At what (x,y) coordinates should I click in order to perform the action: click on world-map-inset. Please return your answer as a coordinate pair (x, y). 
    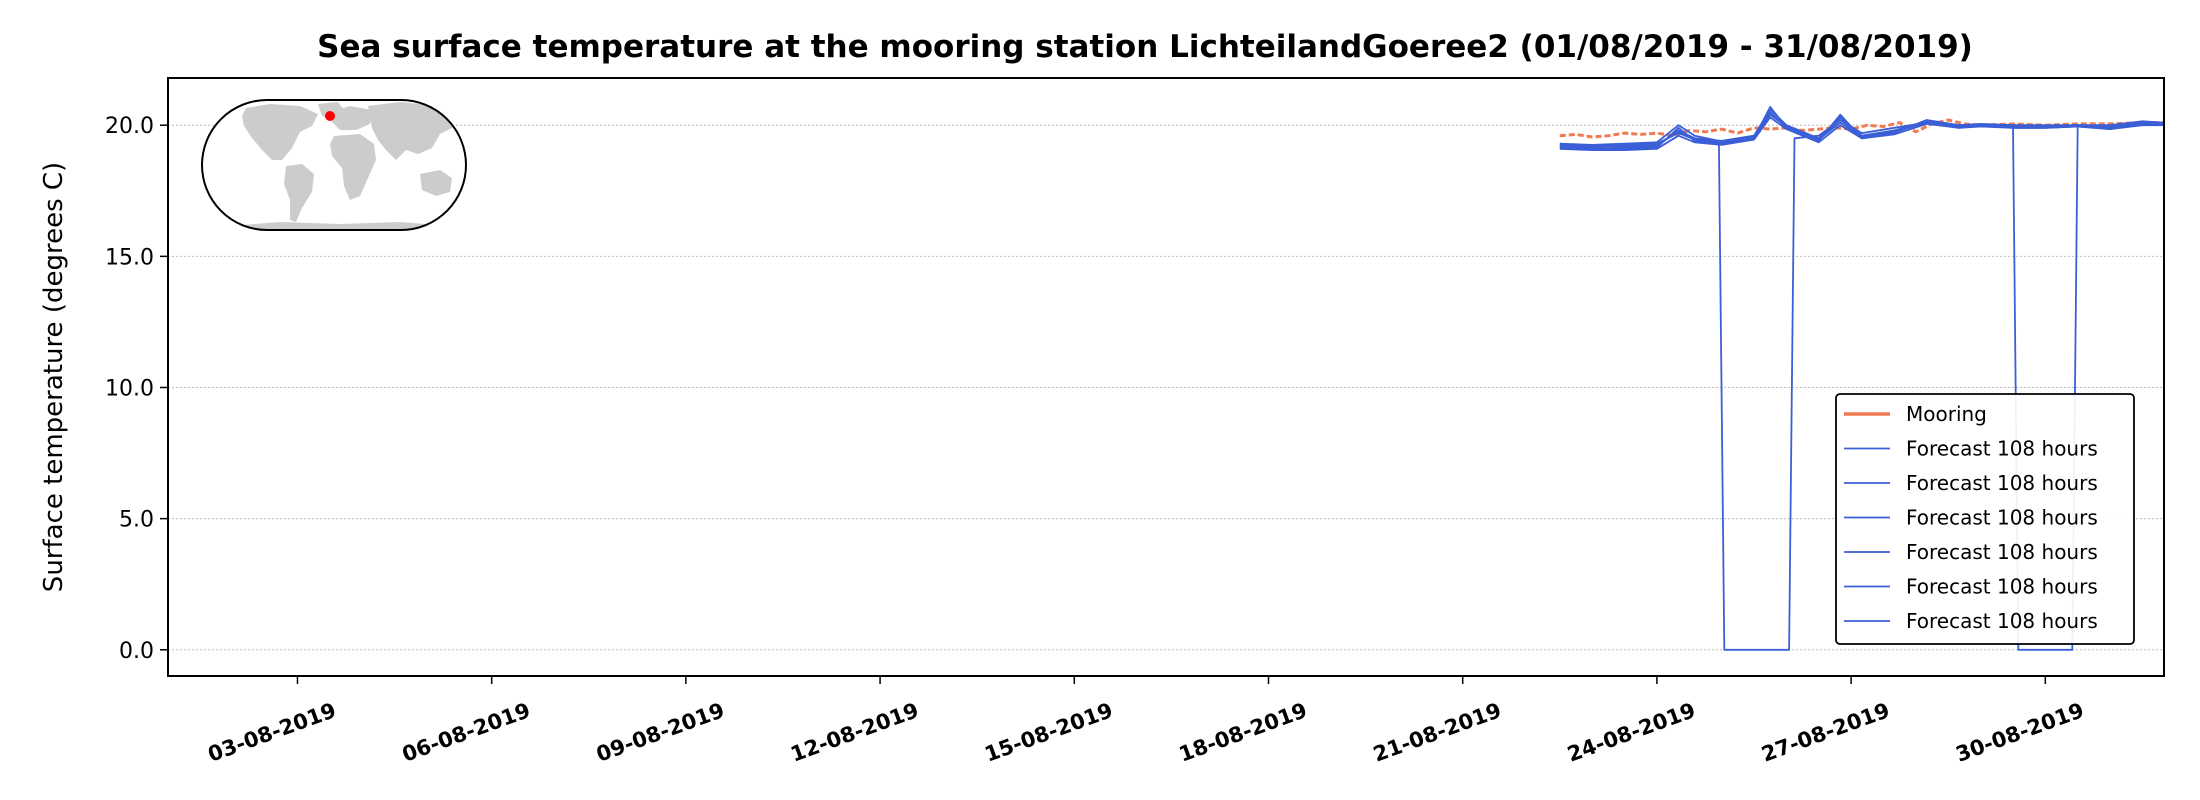
    Looking at the image, I should click on (334, 165).